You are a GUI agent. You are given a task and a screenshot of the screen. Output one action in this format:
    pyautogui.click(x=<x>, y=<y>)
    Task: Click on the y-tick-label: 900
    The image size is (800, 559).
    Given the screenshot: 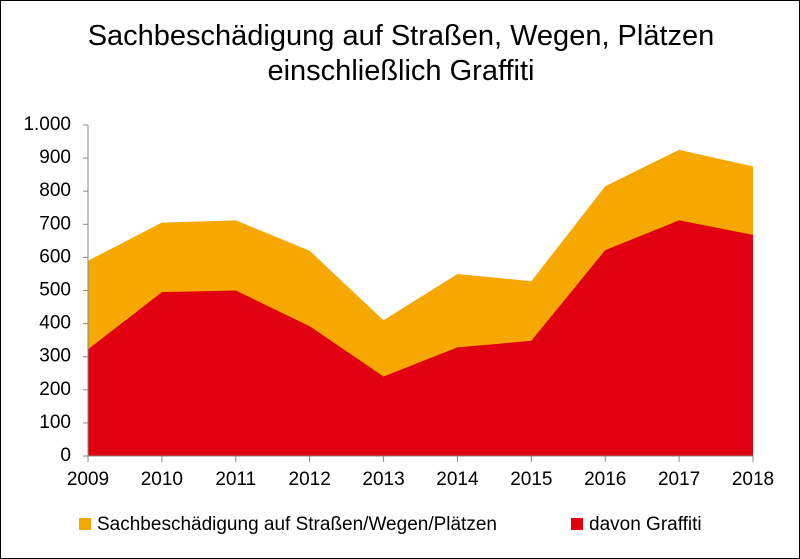 What is the action you would take?
    pyautogui.click(x=55, y=157)
    